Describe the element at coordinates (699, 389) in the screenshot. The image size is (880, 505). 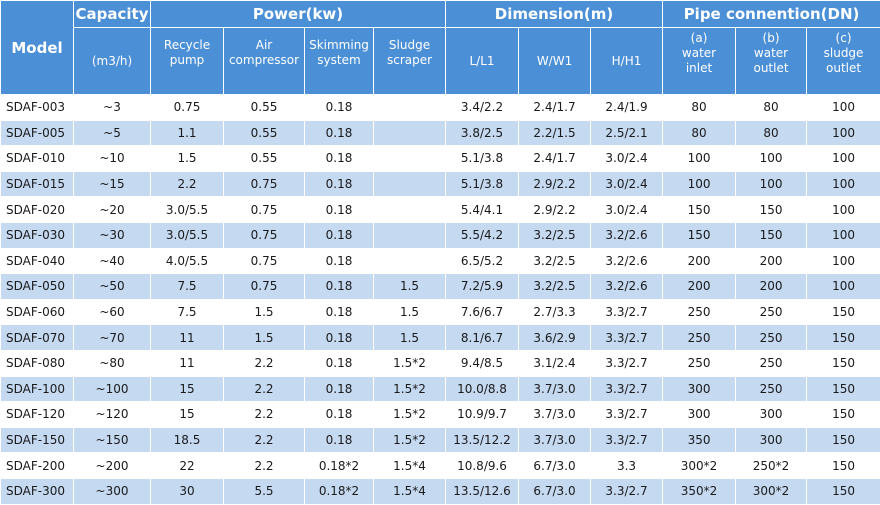
I see `water-inlet-cell: 300` at that location.